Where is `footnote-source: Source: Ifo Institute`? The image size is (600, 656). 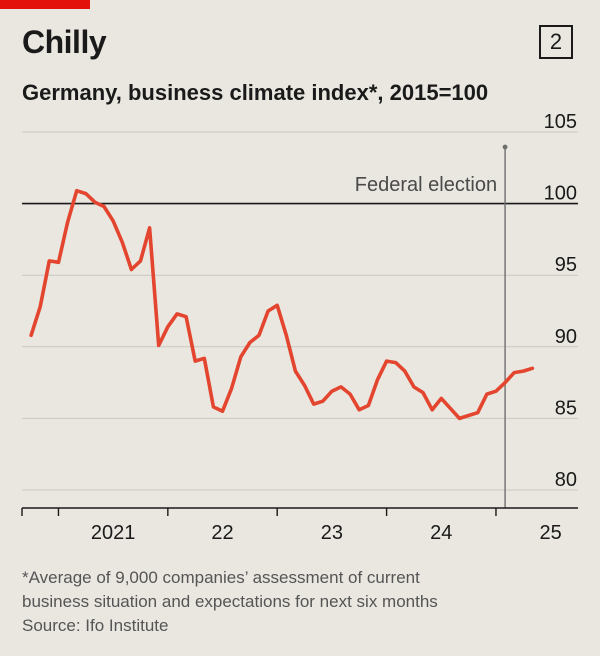 footnote-source: Source: Ifo Institute is located at coordinates (95, 625).